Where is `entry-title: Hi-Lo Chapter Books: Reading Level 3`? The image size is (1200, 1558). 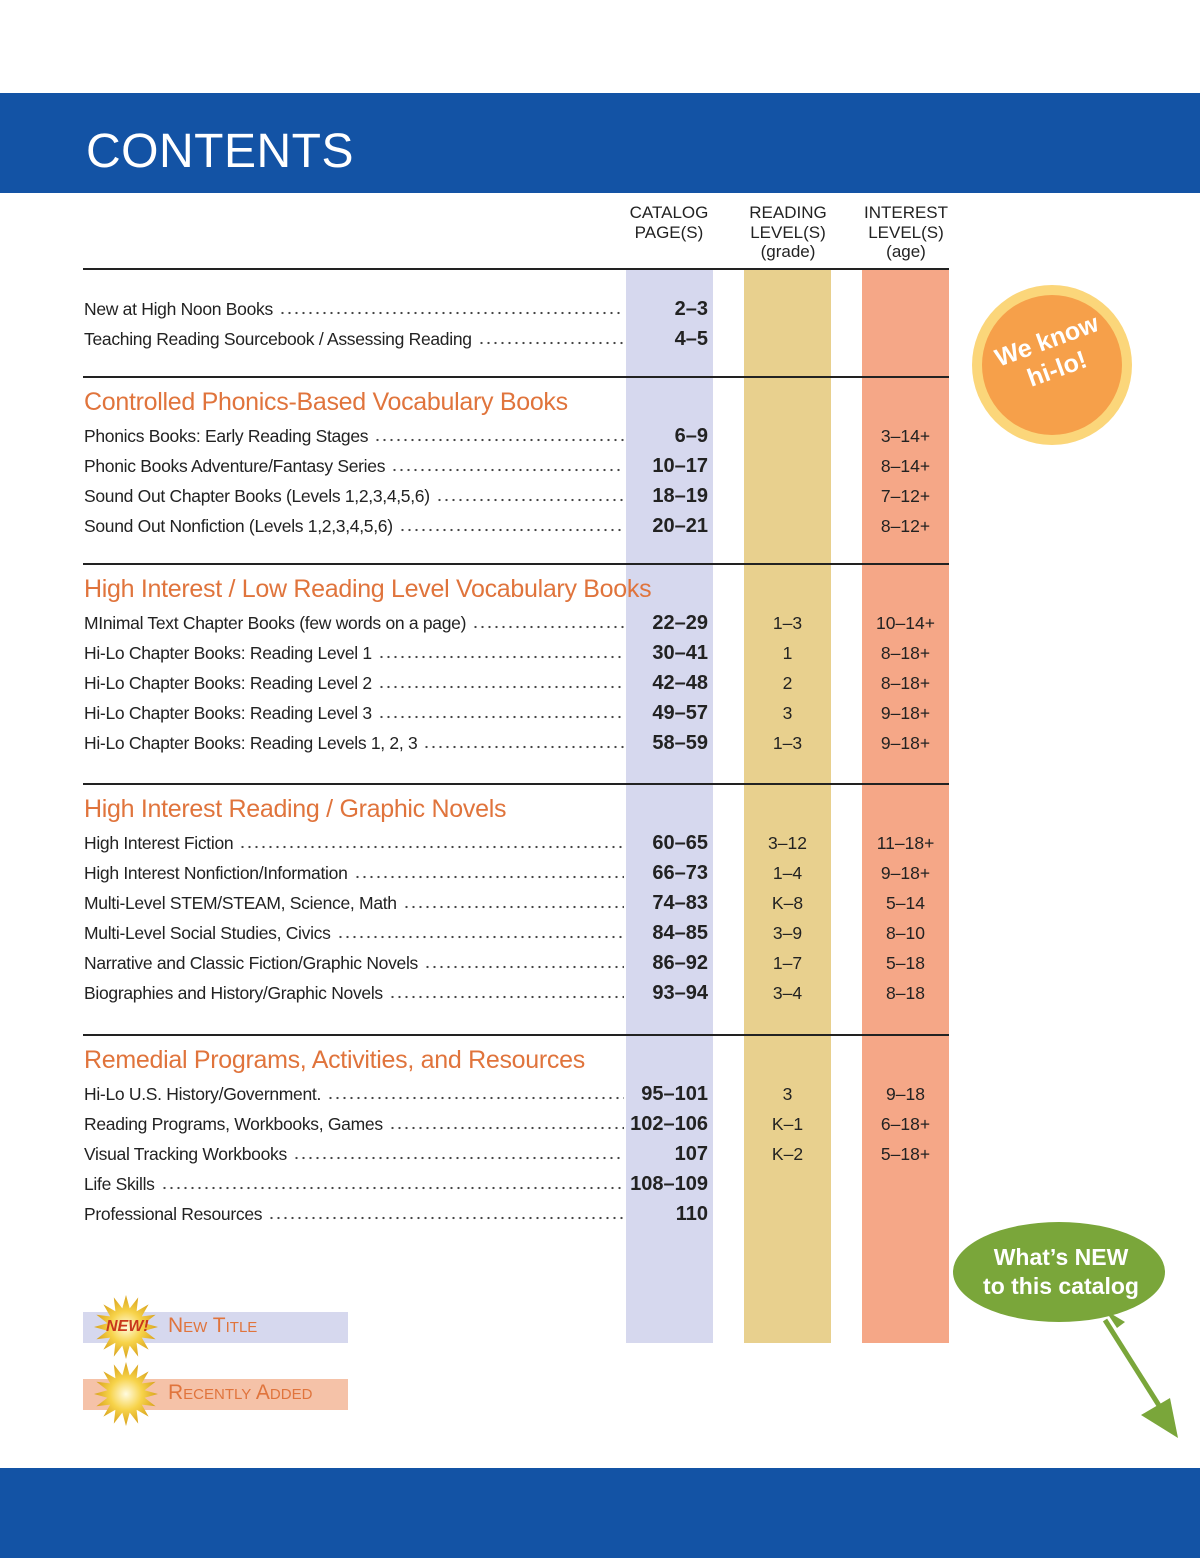
entry-title: Hi-Lo Chapter Books: Reading Level 3 is located at coordinates (228, 713).